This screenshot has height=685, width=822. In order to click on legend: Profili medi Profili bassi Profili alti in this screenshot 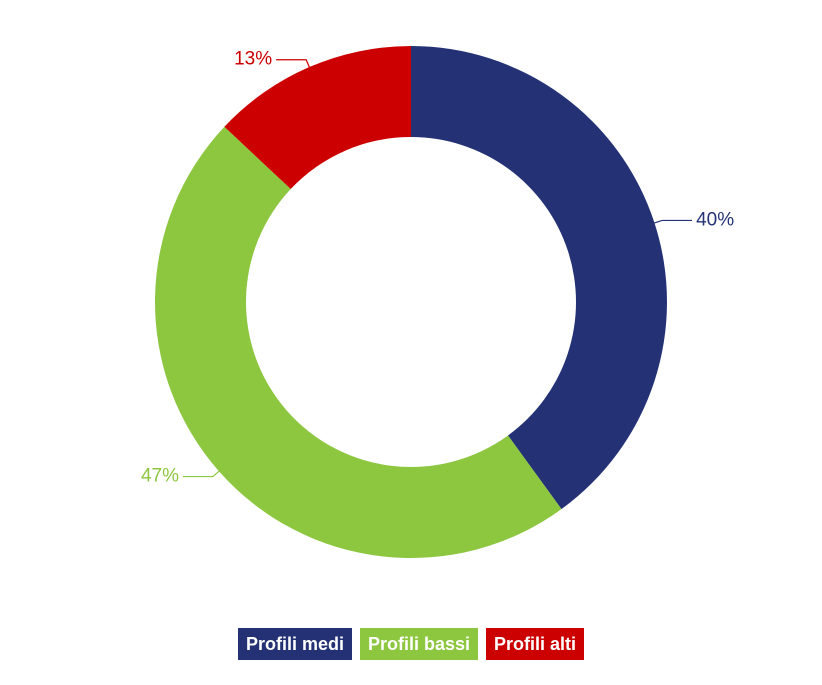, I will do `click(411, 644)`.